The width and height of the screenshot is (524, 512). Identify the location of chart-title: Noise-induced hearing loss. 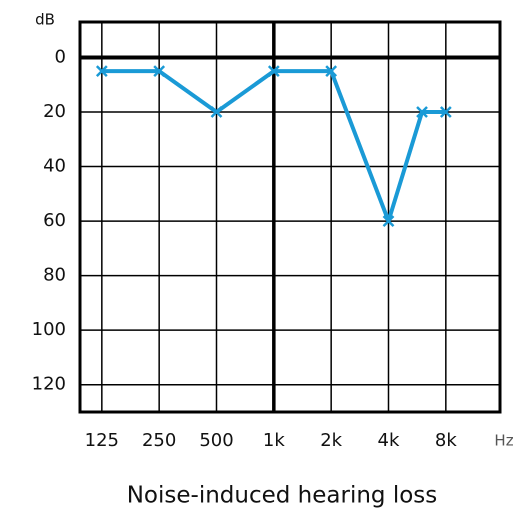
(282, 496).